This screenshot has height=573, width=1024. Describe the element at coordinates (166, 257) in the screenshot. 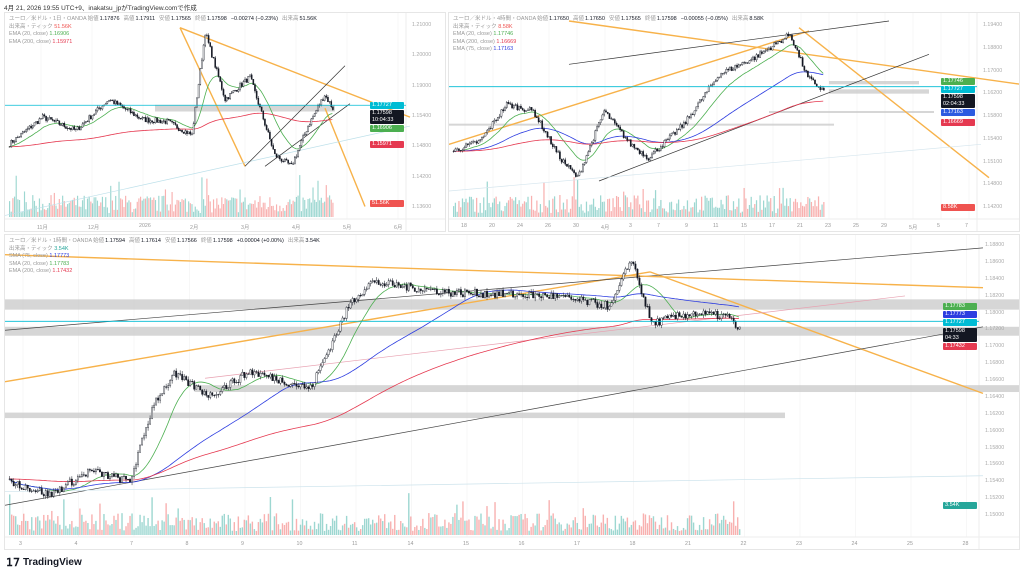

I see `indicator-row: SMA (75, close) 1.17773` at that location.